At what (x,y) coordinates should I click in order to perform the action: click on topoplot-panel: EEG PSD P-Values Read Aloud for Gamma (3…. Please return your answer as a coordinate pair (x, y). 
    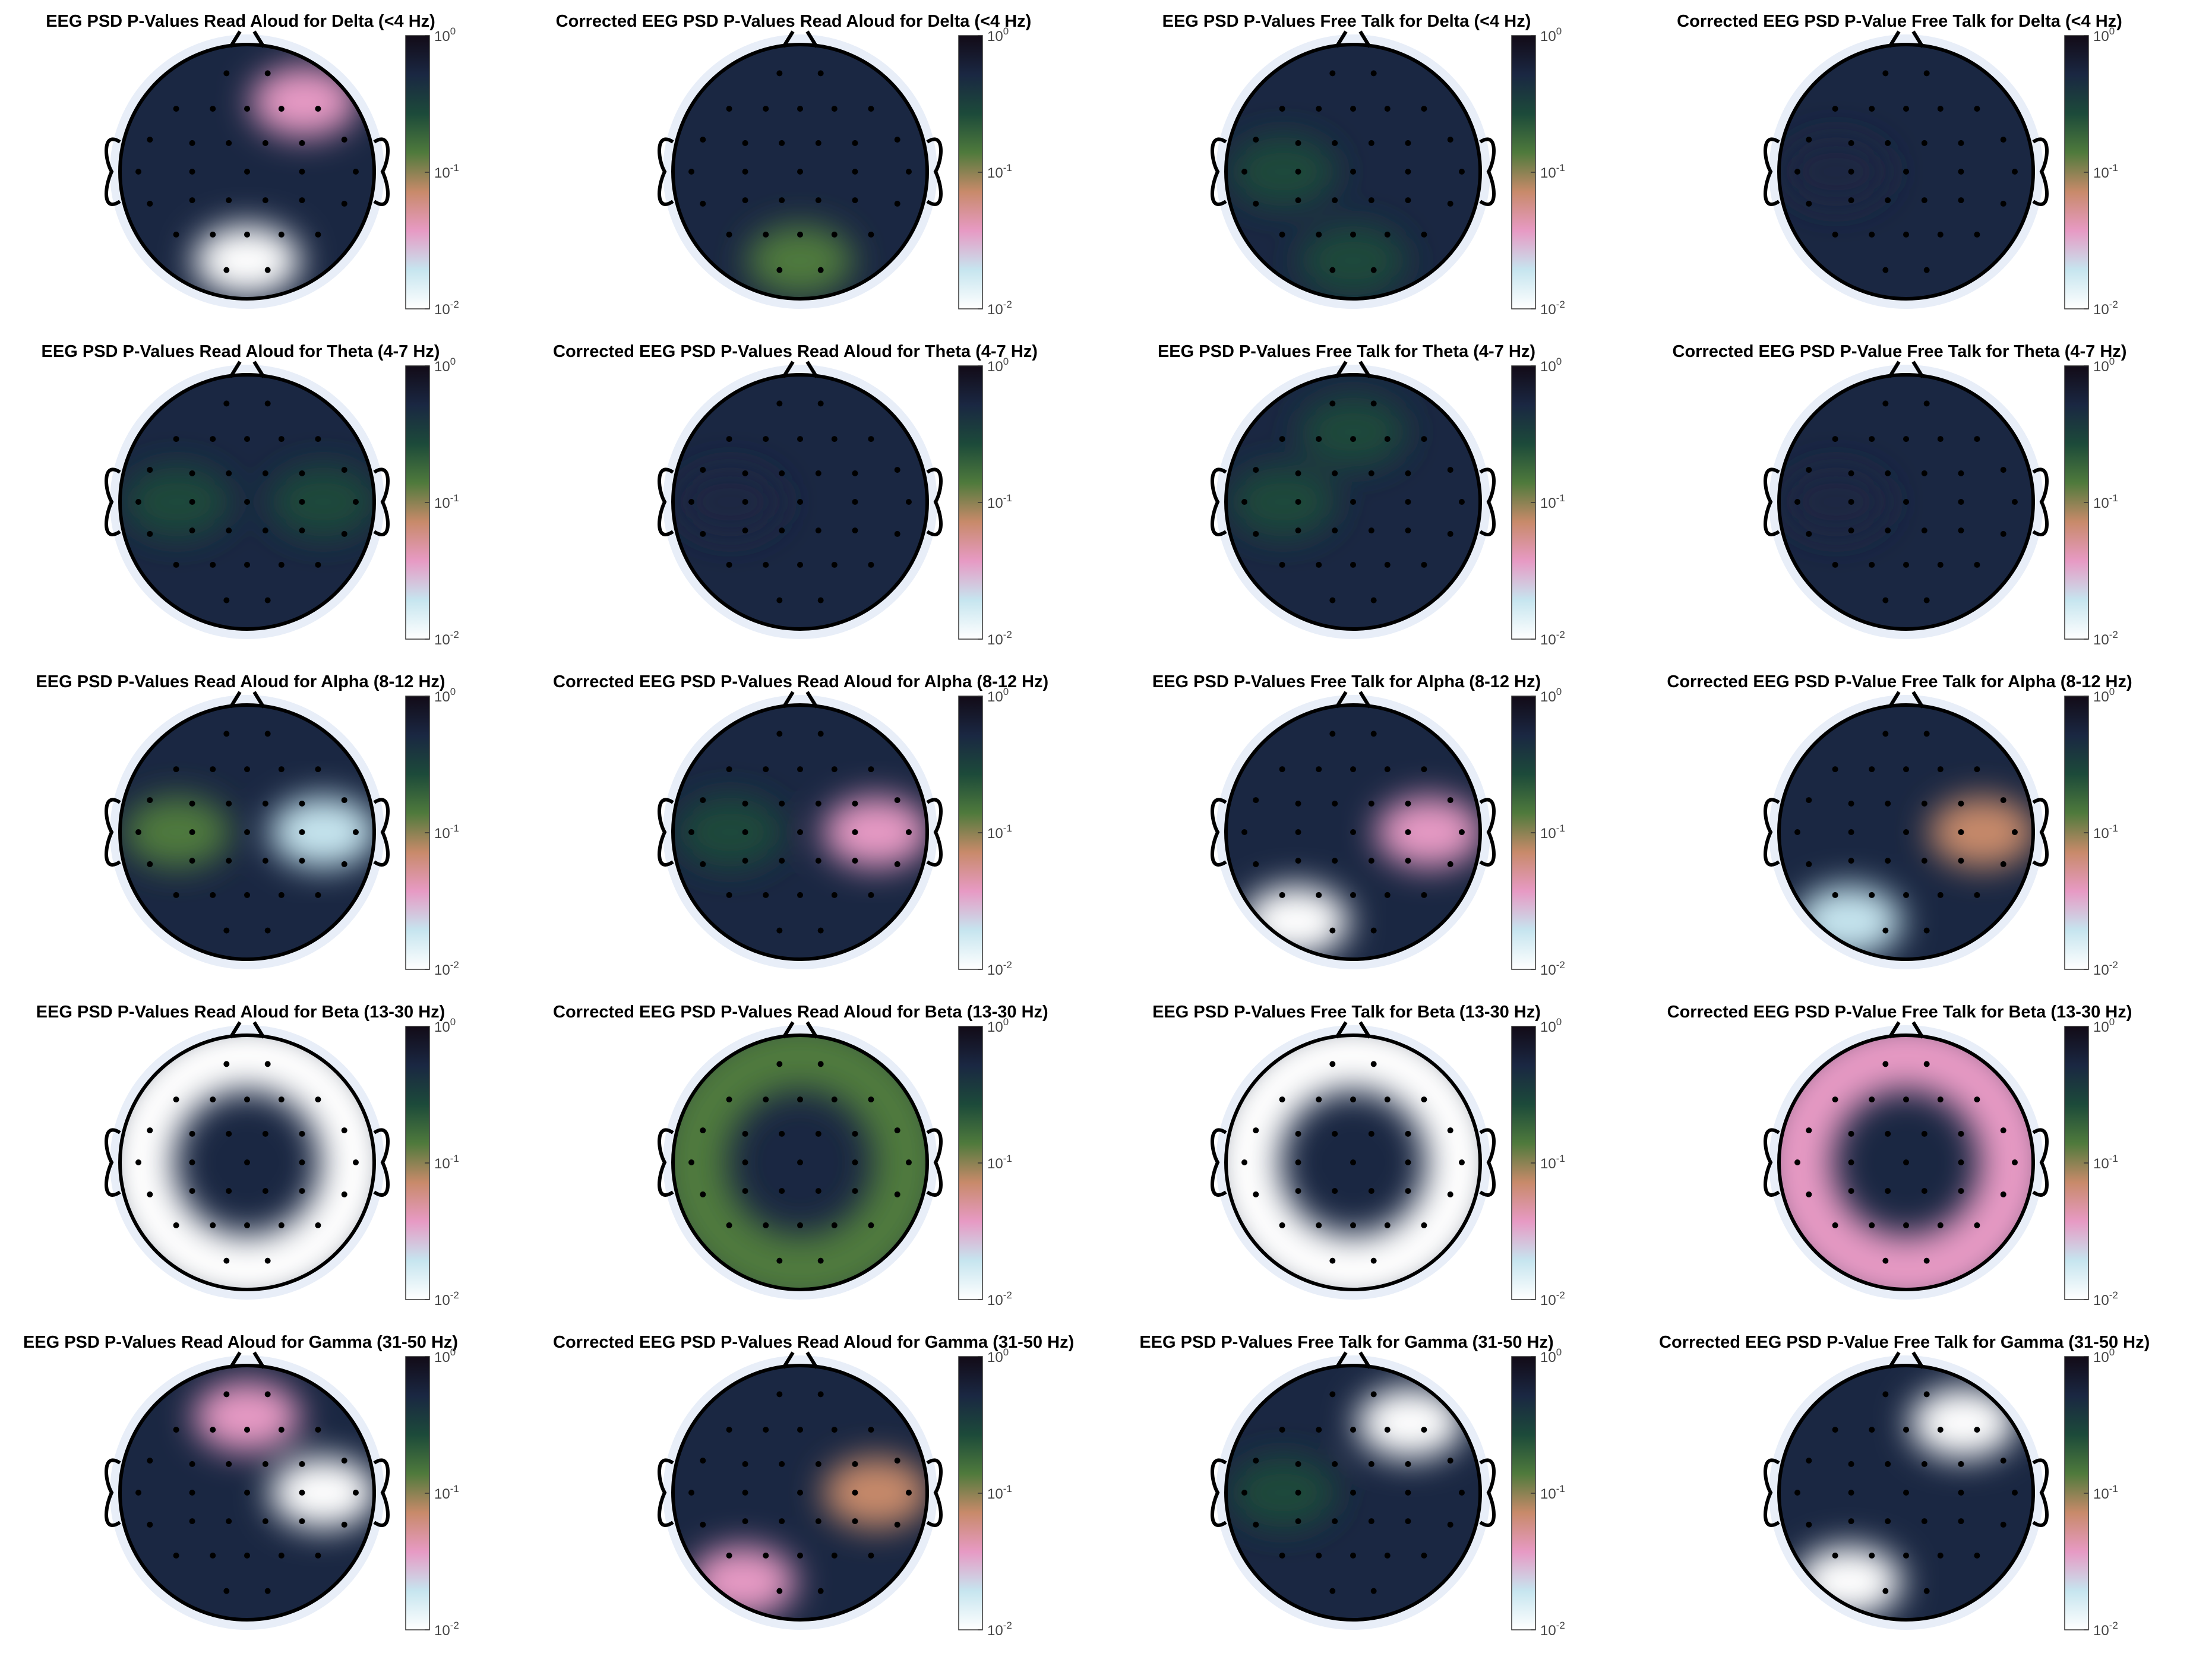
    Looking at the image, I should click on (276, 1486).